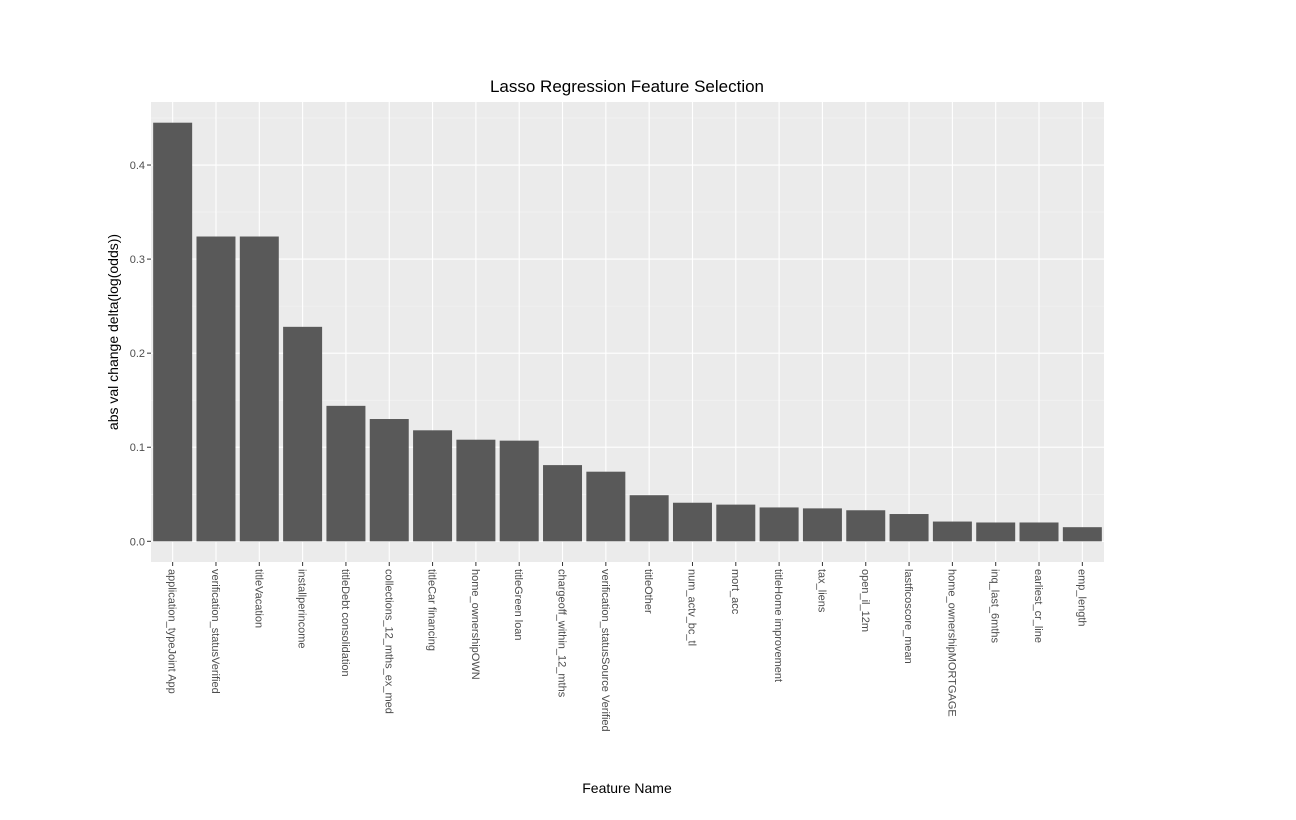 The width and height of the screenshot is (1296, 820). I want to click on x-tick-label: home_ownershipOWN, so click(475, 624).